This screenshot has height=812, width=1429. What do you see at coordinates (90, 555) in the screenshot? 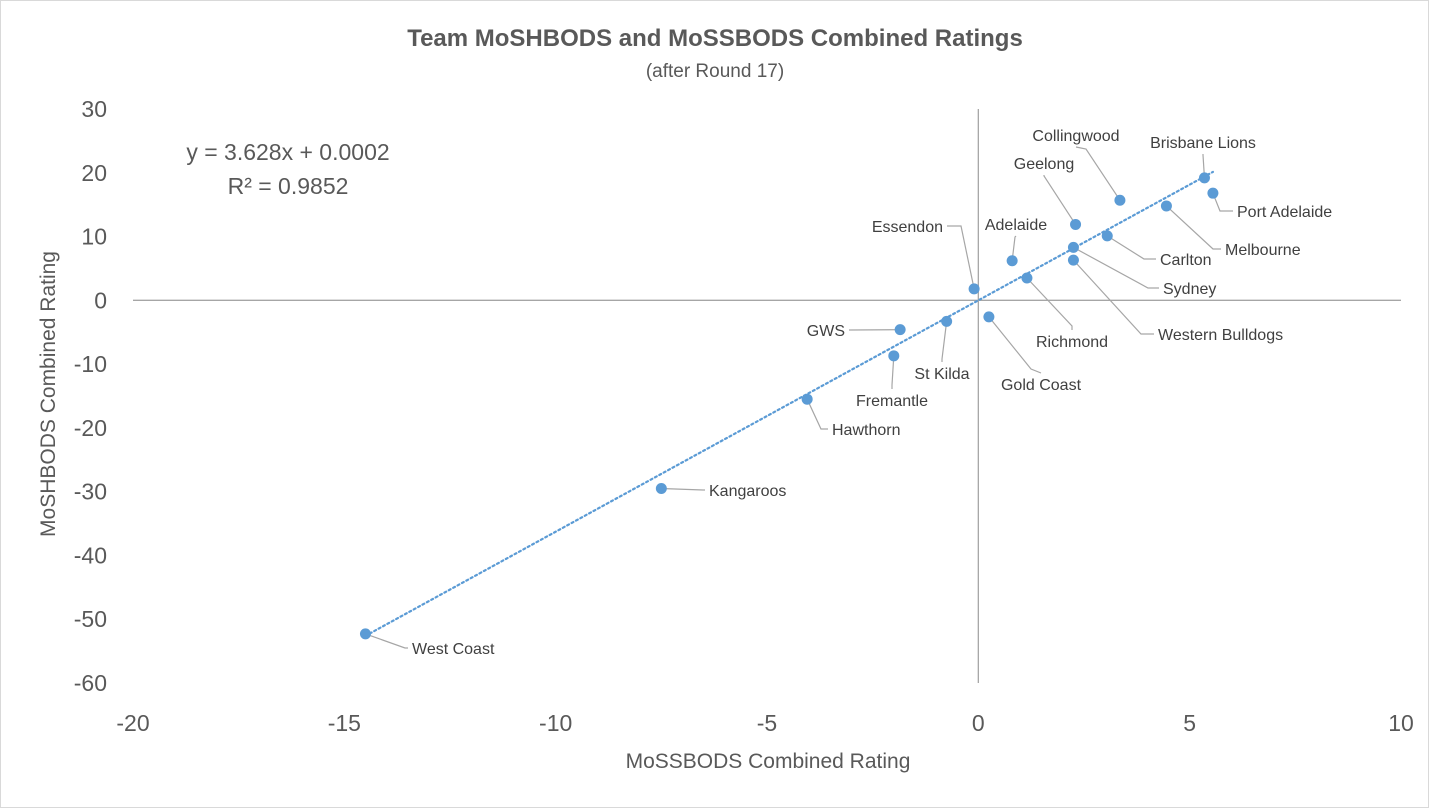
I see `y-tick-label: -40` at bounding box center [90, 555].